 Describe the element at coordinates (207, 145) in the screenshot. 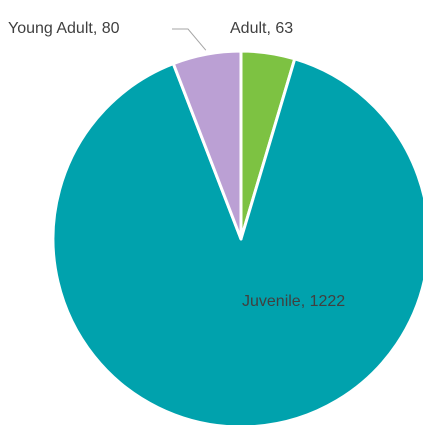

I see `pie-slice-young-adult` at that location.